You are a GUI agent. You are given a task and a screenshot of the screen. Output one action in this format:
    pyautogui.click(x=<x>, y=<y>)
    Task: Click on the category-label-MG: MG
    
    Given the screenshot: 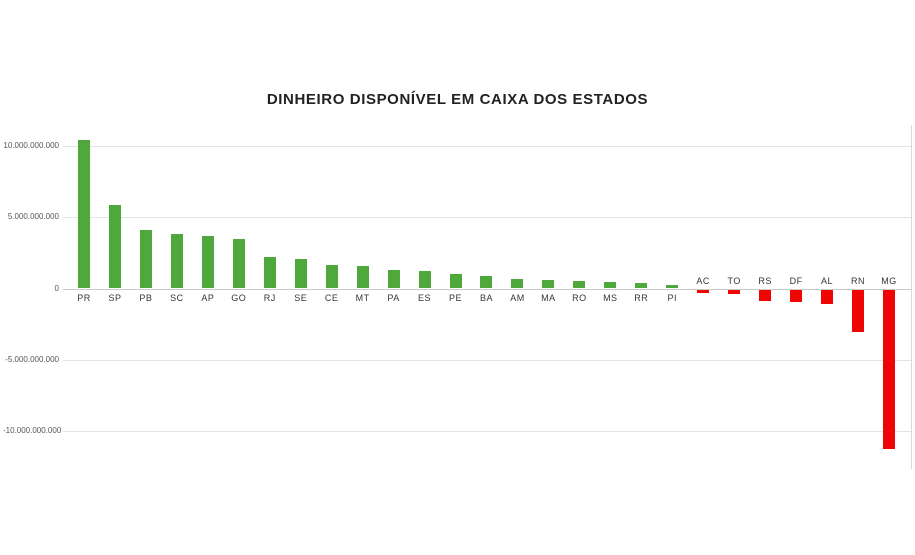 What is the action you would take?
    pyautogui.click(x=889, y=280)
    